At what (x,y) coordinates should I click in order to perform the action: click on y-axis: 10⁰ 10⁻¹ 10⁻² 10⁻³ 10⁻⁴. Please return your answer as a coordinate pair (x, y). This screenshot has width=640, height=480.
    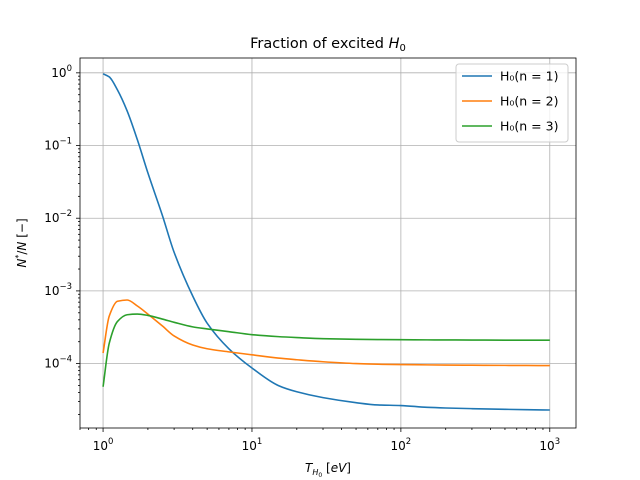
    Looking at the image, I should click on (62, 239).